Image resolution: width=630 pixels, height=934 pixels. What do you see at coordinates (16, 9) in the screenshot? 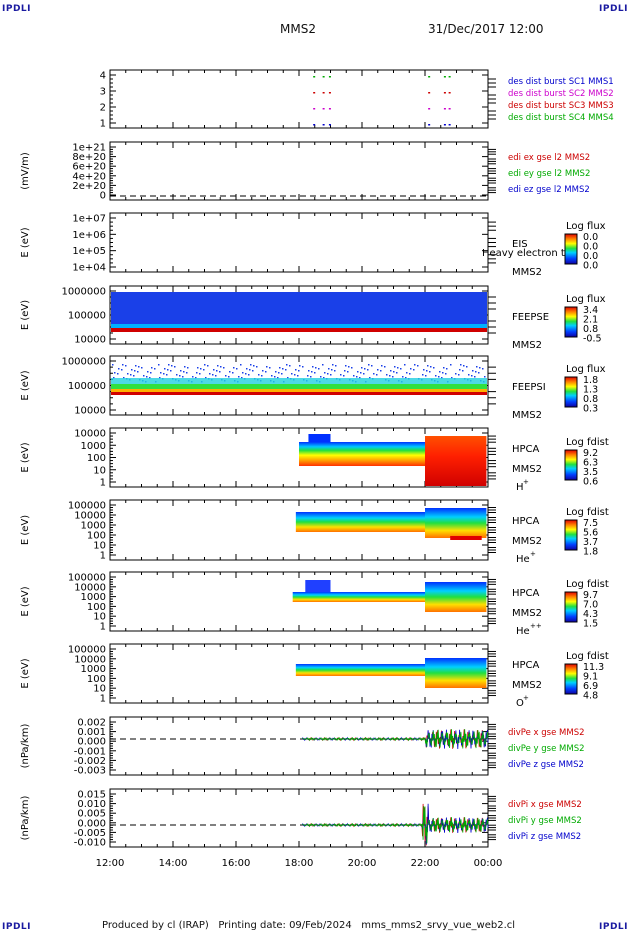
I see `corner-tl: IPDLI` at bounding box center [16, 9].